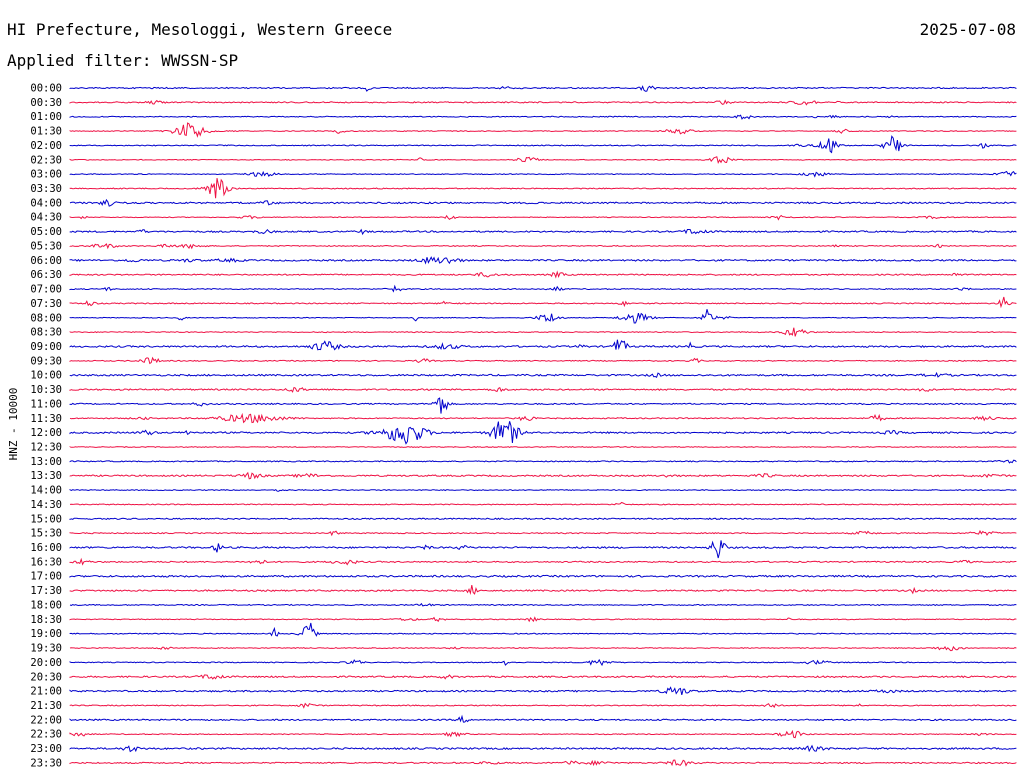  What do you see at coordinates (46, 720) in the screenshot?
I see `tick-label: 22:00` at bounding box center [46, 720].